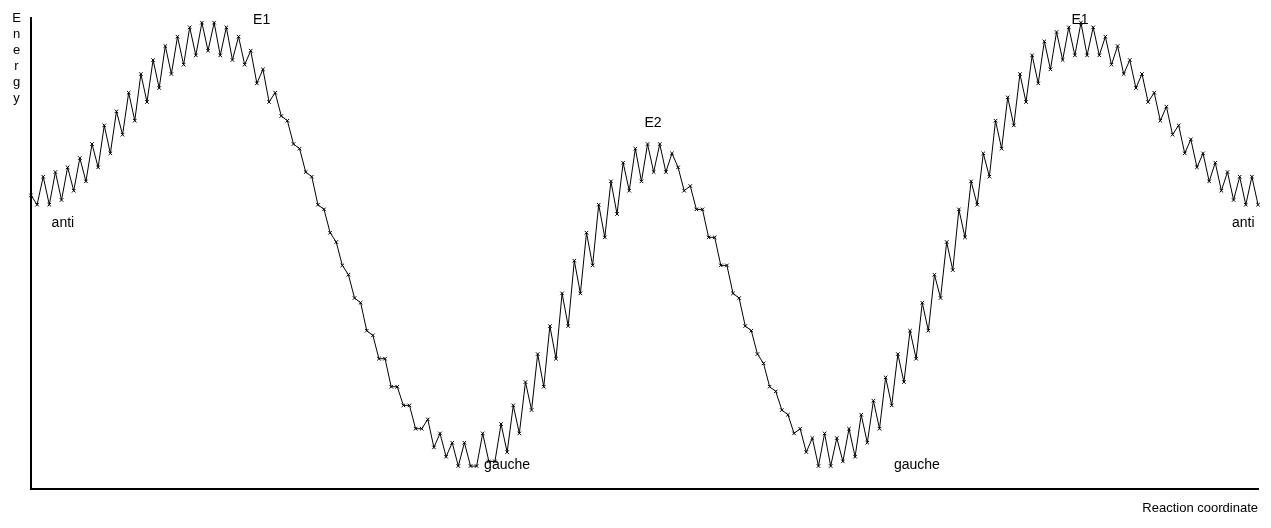  What do you see at coordinates (653, 122) in the screenshot?
I see `annotation: E2` at bounding box center [653, 122].